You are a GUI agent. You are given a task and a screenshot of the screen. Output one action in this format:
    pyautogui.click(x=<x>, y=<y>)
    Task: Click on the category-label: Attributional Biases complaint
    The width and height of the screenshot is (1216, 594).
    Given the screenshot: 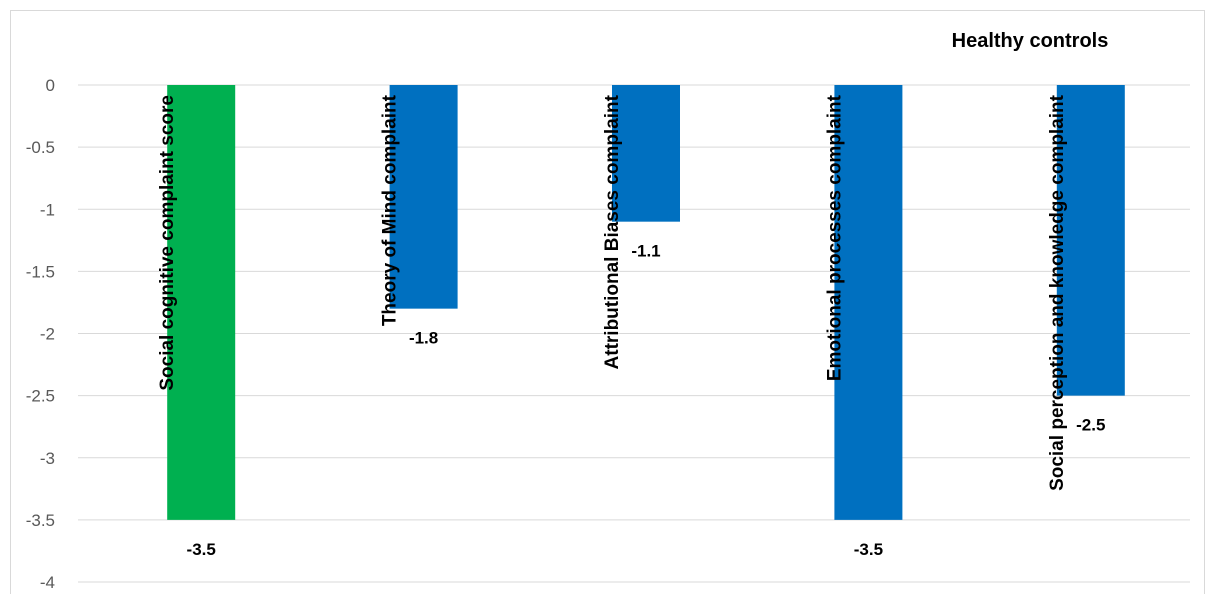 What is the action you would take?
    pyautogui.click(x=612, y=231)
    